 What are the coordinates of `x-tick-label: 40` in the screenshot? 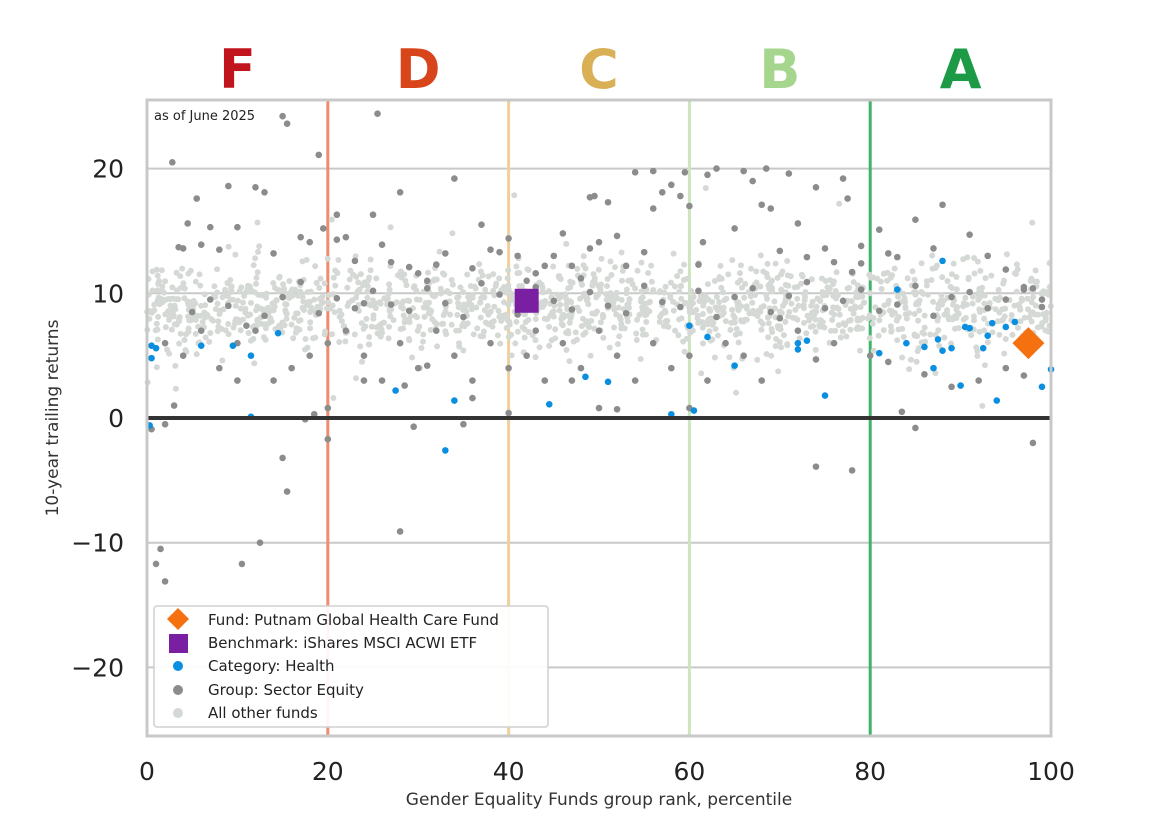 It's located at (509, 771).